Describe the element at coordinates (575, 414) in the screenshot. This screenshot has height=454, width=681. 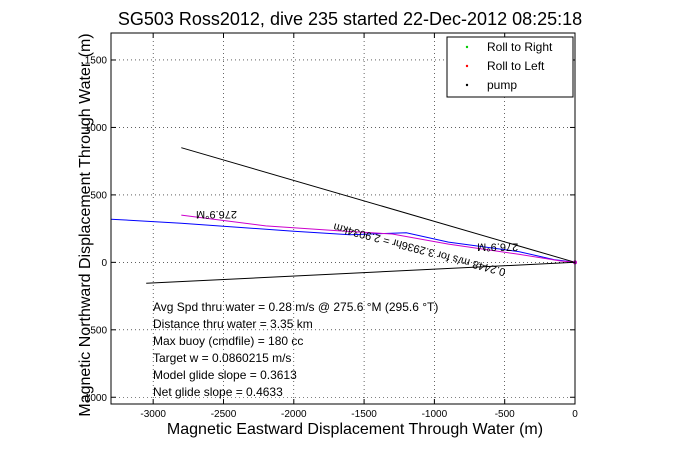
I see `x-tick-label: 0` at that location.